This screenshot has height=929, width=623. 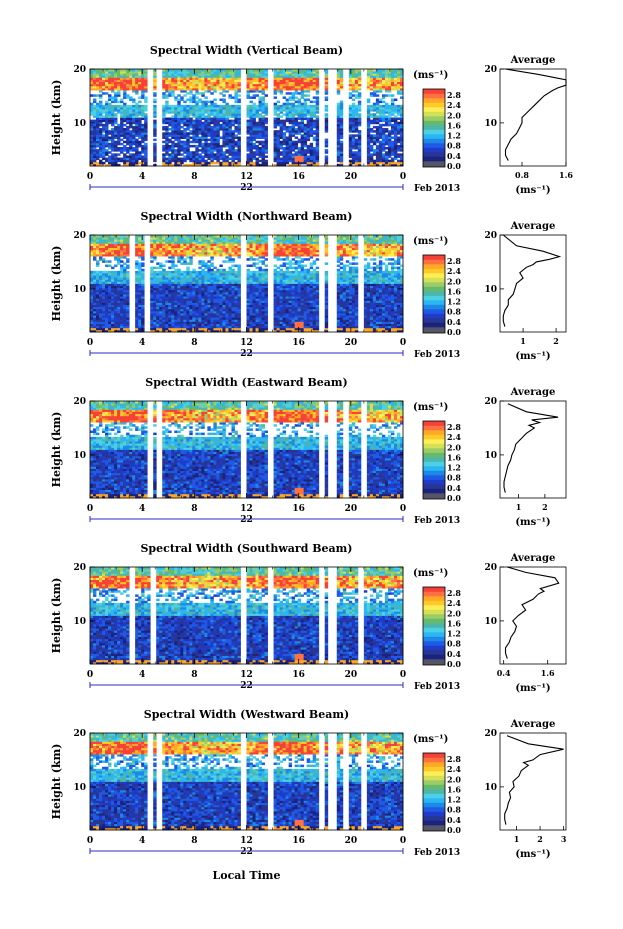 I want to click on panel-title: Spectral Width (Vertical Beam), so click(x=246, y=50).